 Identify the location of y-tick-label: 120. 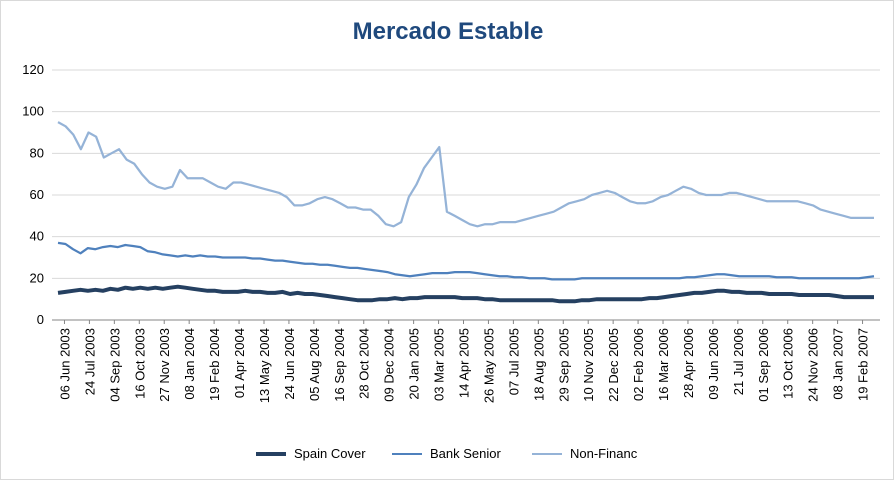
(33, 69).